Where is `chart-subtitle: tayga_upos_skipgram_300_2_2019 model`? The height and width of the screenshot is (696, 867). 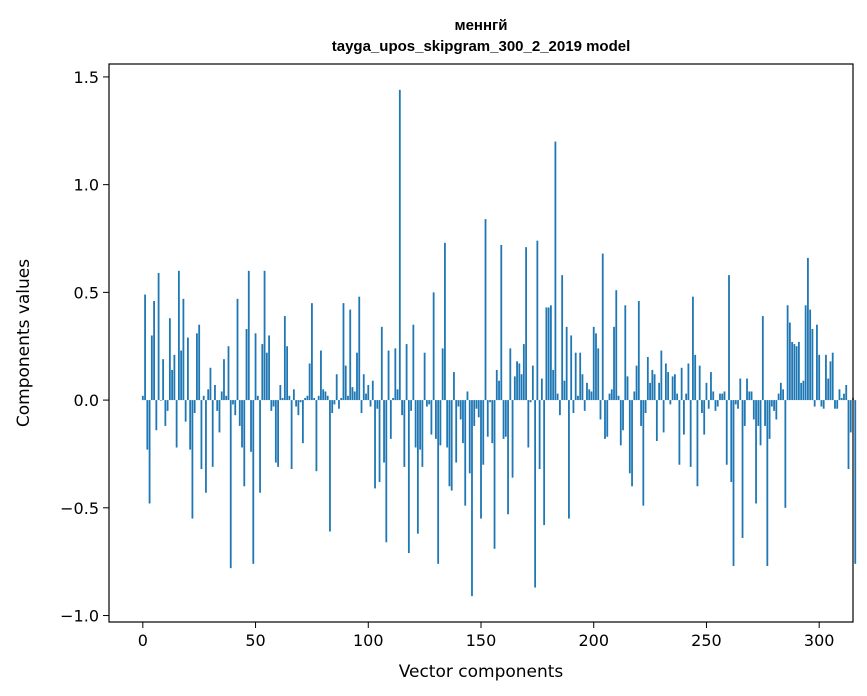 chart-subtitle: tayga_upos_skipgram_300_2_2019 model is located at coordinates (481, 46).